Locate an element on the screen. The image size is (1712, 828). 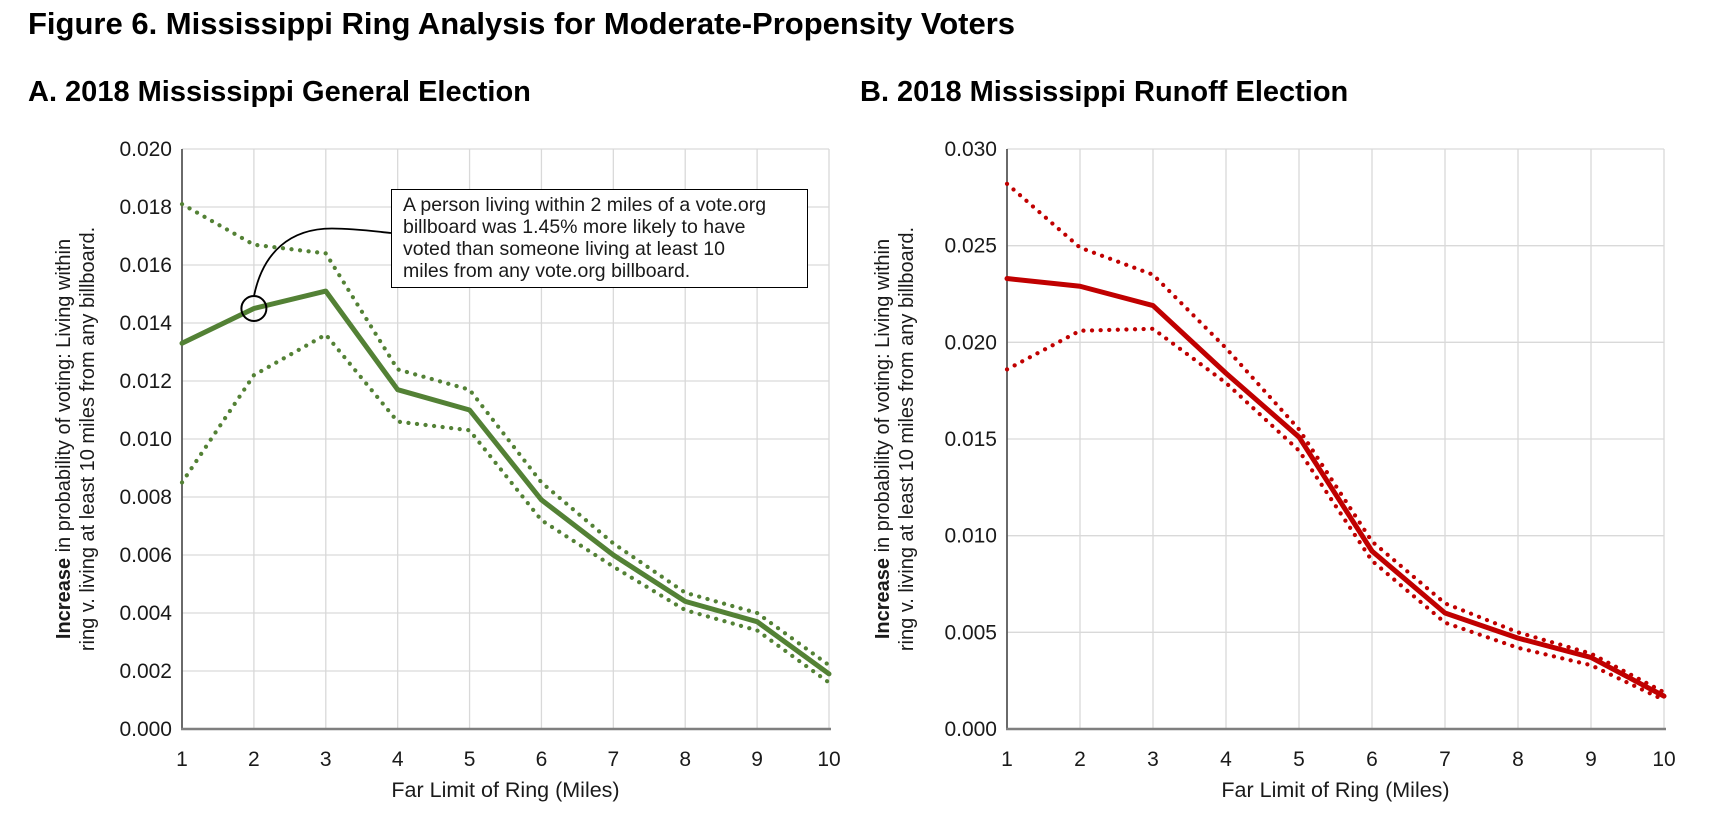
y-tick-label: 0.018 is located at coordinates (145, 207).